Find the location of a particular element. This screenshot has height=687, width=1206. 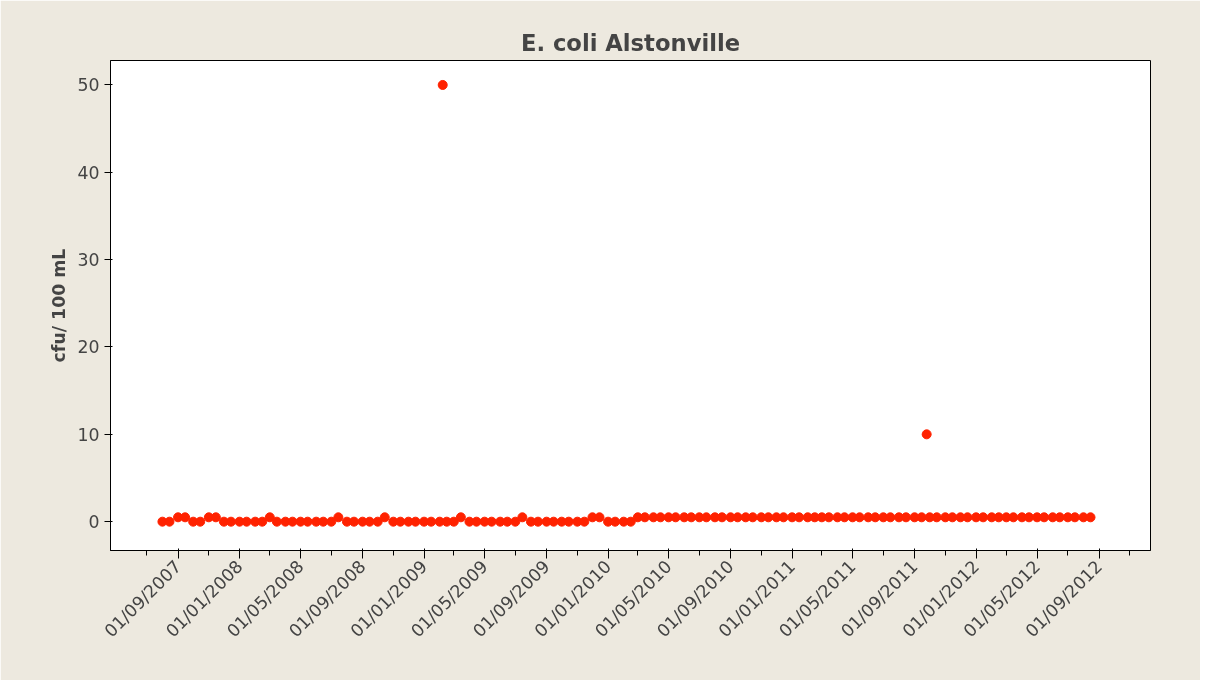

chart-title: E. coli Alstonville is located at coordinates (630, 42).